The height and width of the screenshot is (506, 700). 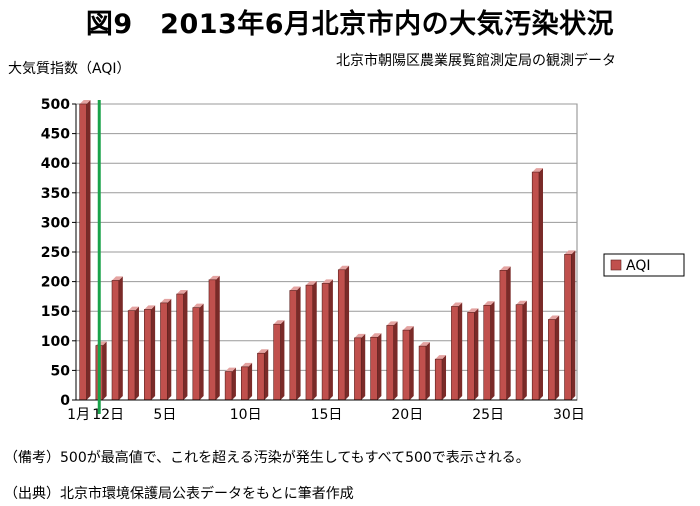 I want to click on y-tick-label: 50, so click(x=61, y=371).